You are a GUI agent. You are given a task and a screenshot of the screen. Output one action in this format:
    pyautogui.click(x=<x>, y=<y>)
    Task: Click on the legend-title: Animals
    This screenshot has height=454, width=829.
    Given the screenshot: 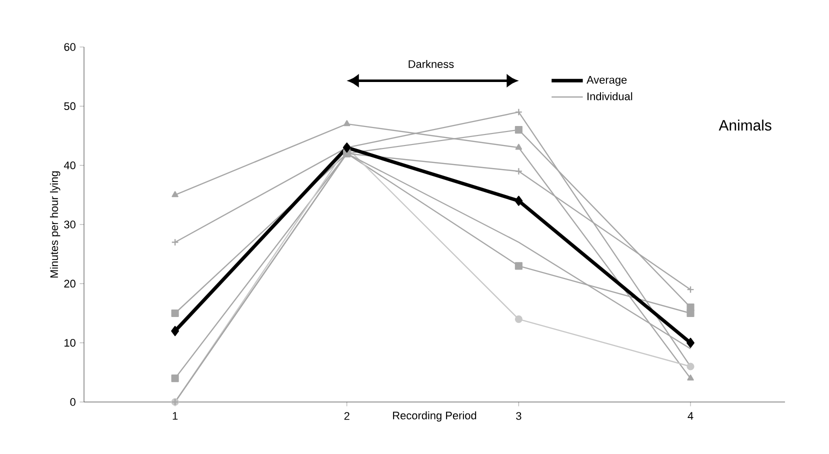 What is the action you would take?
    pyautogui.click(x=745, y=125)
    